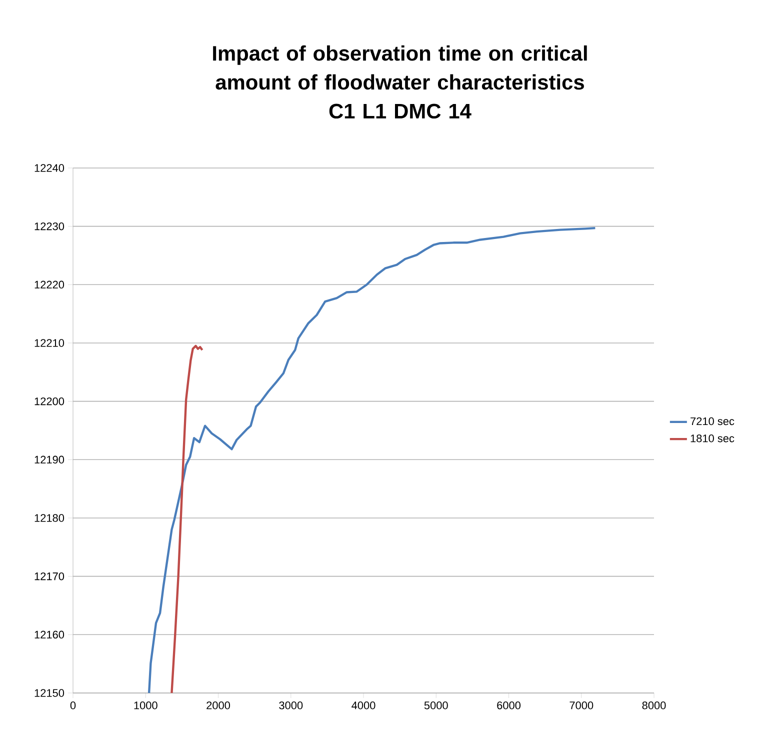 The width and height of the screenshot is (781, 752). Describe the element at coordinates (49, 576) in the screenshot. I see `y-tick-label: 12170` at that location.